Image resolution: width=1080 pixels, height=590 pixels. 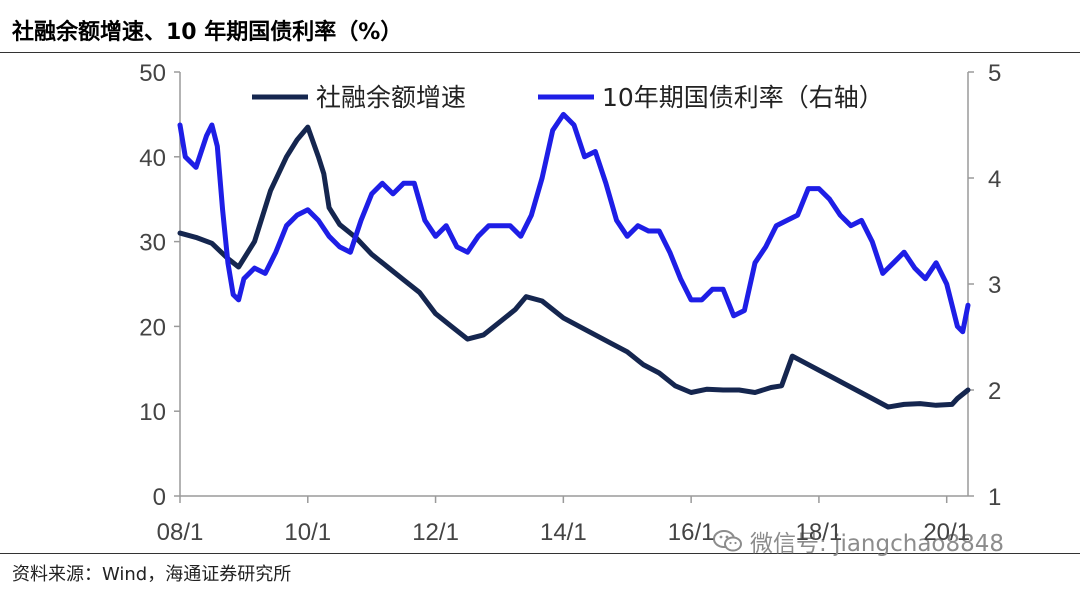 I want to click on x-tick-label: 16/1, so click(x=691, y=532).